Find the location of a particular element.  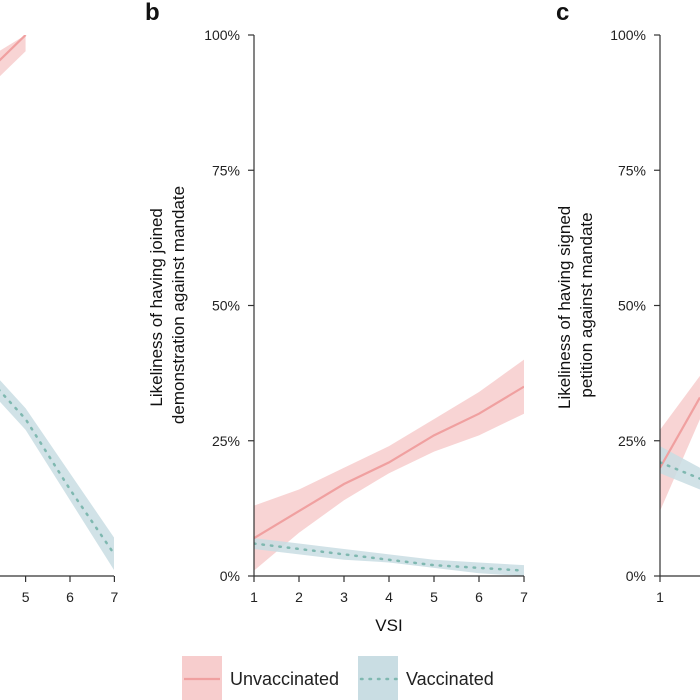

panel-c-x-ticks: 1 is located at coordinates (660, 590).